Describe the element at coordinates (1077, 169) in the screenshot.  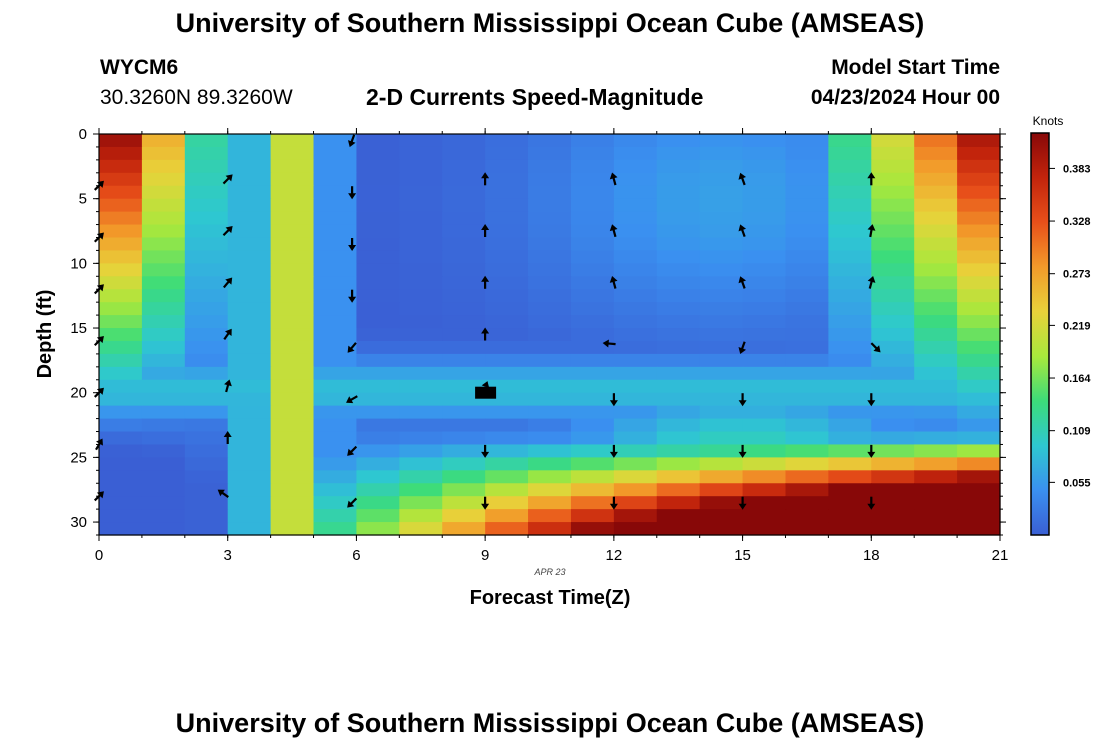
I see `colorbar-tick-label: 0.383` at that location.